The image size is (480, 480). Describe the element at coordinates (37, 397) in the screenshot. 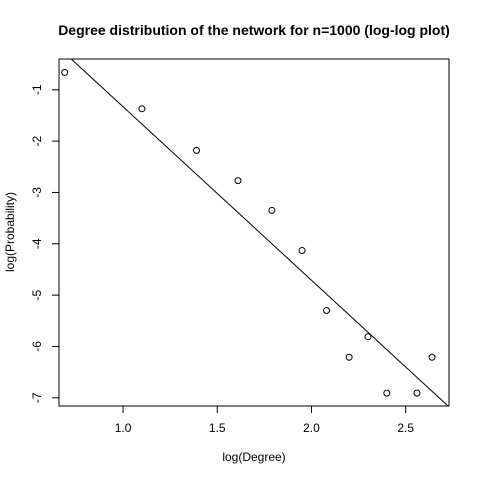

I see `y-tick-label: -7` at that location.